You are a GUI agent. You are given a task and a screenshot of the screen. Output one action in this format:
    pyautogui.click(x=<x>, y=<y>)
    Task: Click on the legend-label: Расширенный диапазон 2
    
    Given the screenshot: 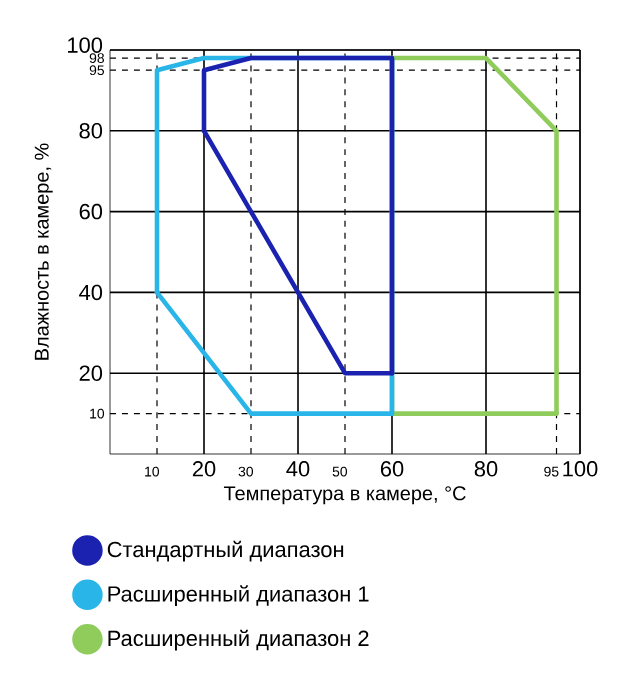 What is the action you would take?
    pyautogui.click(x=238, y=640)
    